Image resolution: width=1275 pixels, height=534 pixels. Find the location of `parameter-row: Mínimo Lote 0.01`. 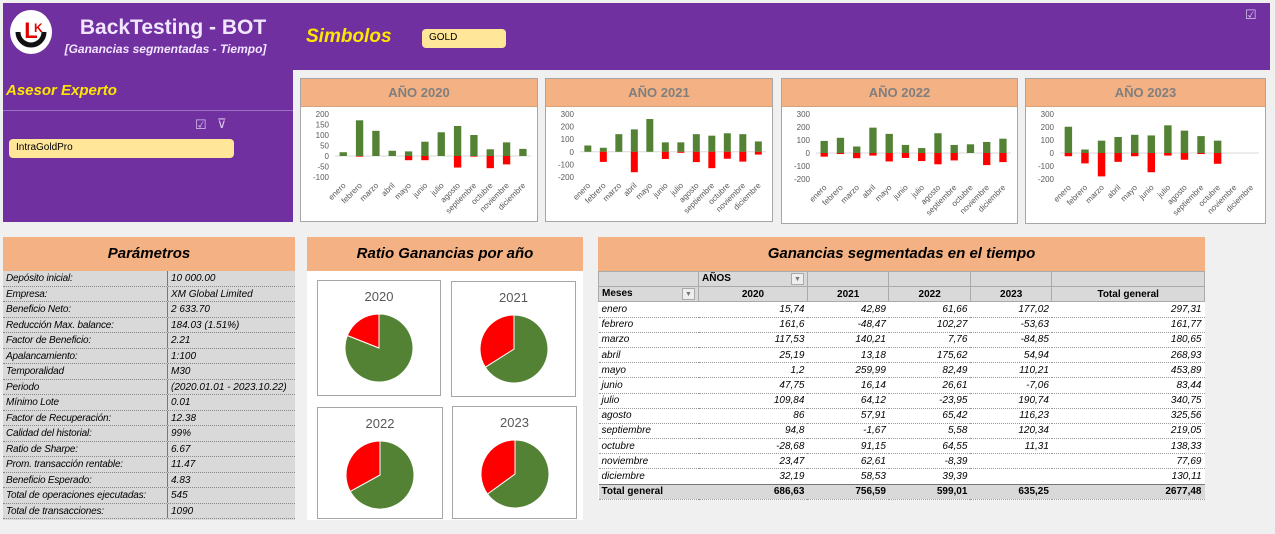

parameter-row: Mínimo Lote 0.01 is located at coordinates (149, 403).